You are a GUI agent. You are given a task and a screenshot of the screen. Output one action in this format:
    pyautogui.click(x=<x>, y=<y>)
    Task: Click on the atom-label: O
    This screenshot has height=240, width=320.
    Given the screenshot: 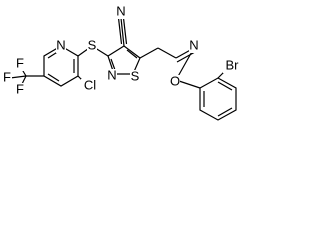 What is the action you would take?
    pyautogui.click(x=175, y=80)
    